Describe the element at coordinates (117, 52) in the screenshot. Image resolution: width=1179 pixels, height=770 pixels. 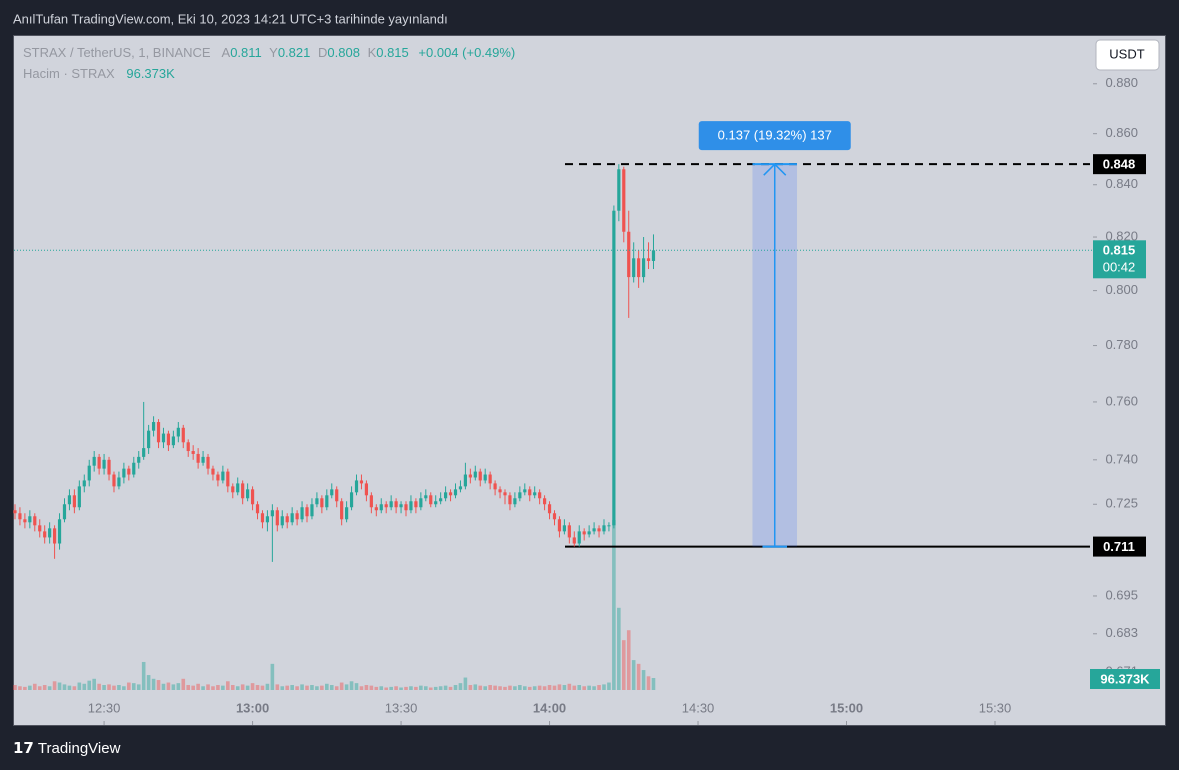
I see `symbol-name: STRAX / TetherUS, 1, BINANCE` at that location.